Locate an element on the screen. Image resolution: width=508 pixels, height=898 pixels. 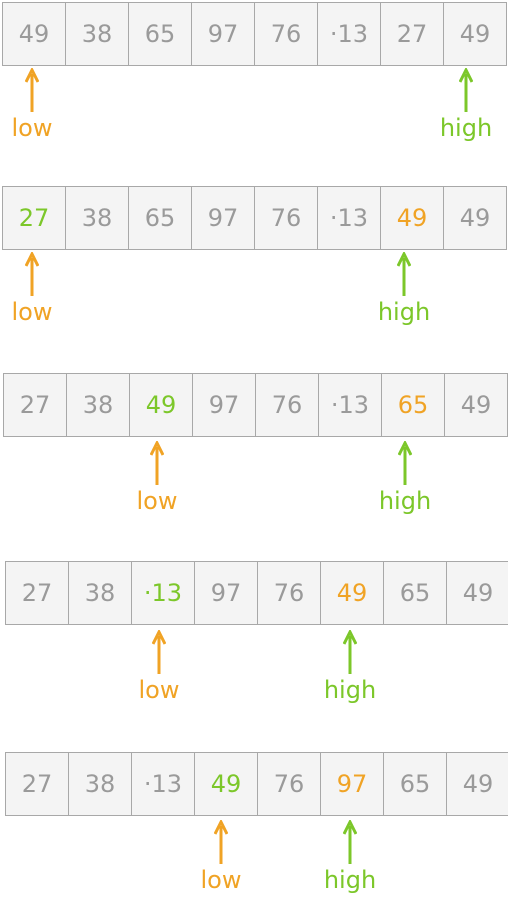
step-4: 27 38 ·13 49 76 97 65 49 is located at coordinates (256, 784).